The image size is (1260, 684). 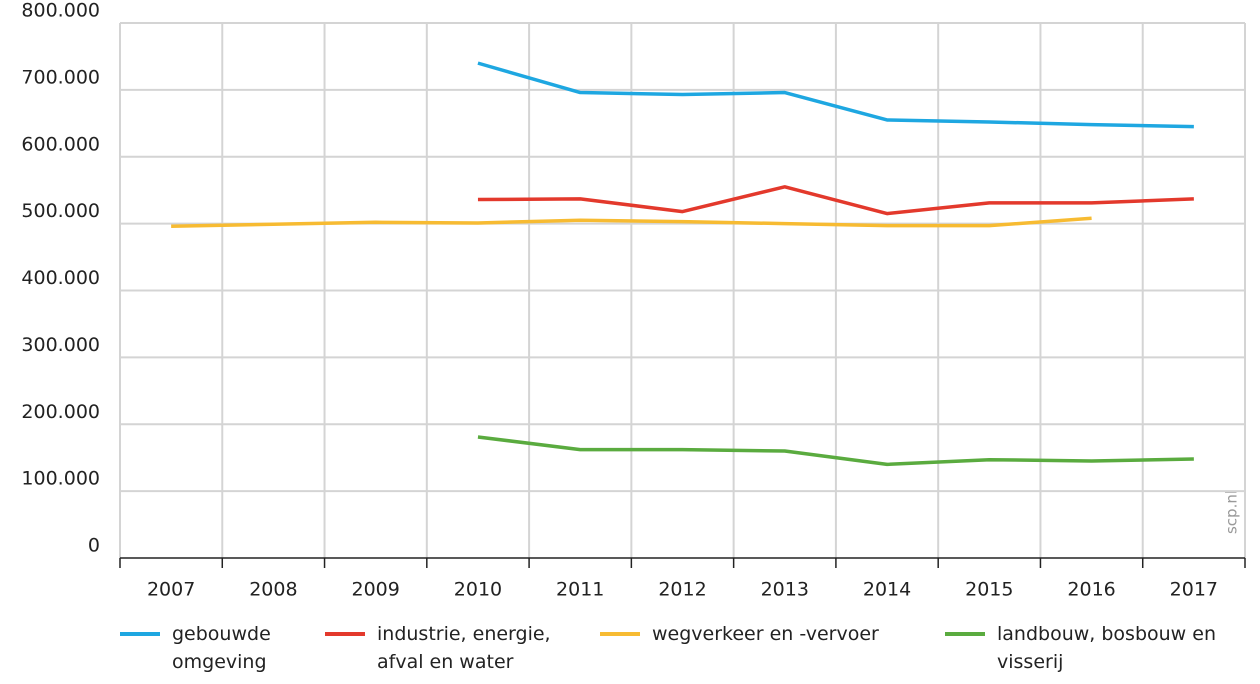 I want to click on x-tick-label: 2009, so click(x=376, y=590).